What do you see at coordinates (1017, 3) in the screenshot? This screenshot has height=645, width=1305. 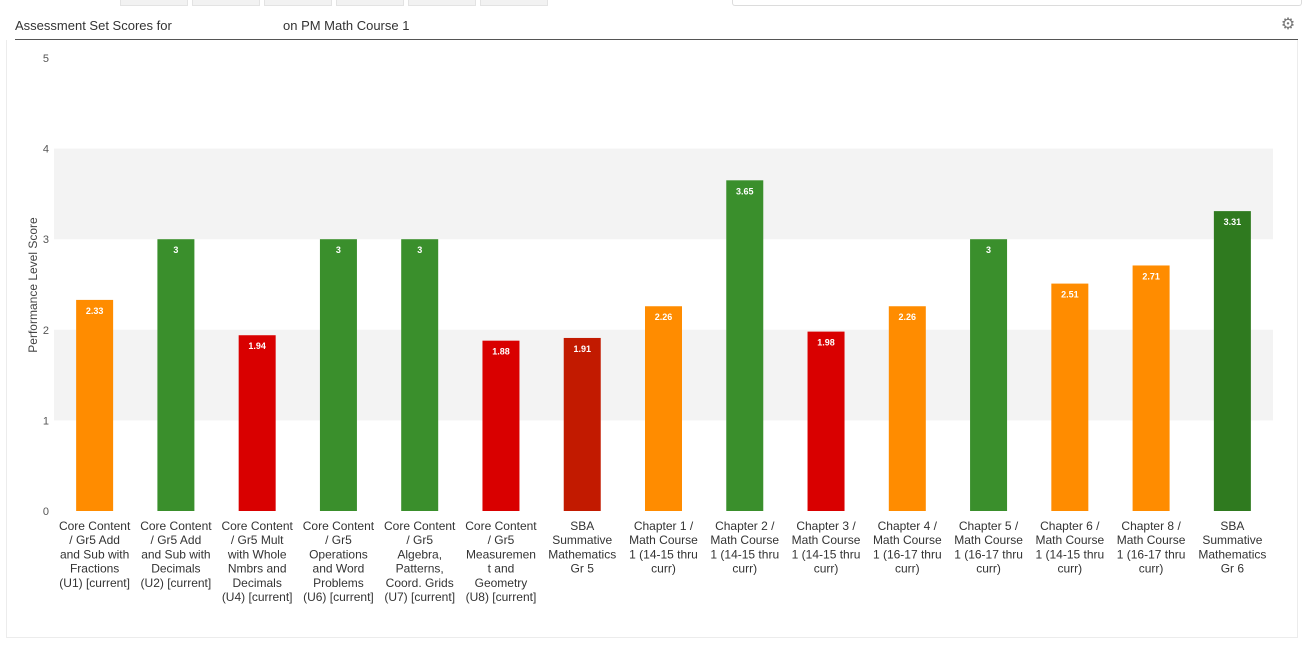 I see `top-search-field` at bounding box center [1017, 3].